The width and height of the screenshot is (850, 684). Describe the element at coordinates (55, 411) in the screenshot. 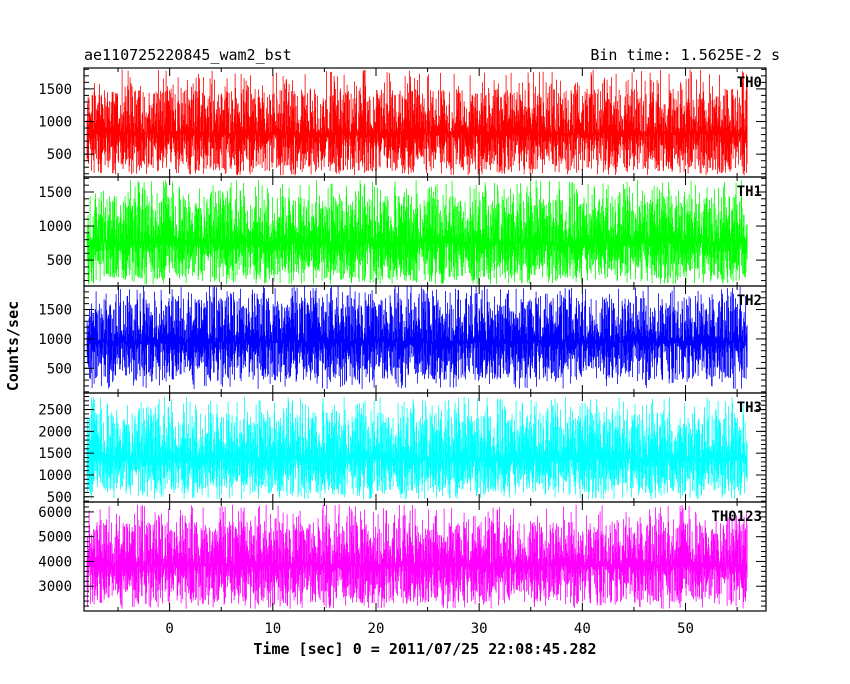

I see `y-tick-label: 2500` at that location.